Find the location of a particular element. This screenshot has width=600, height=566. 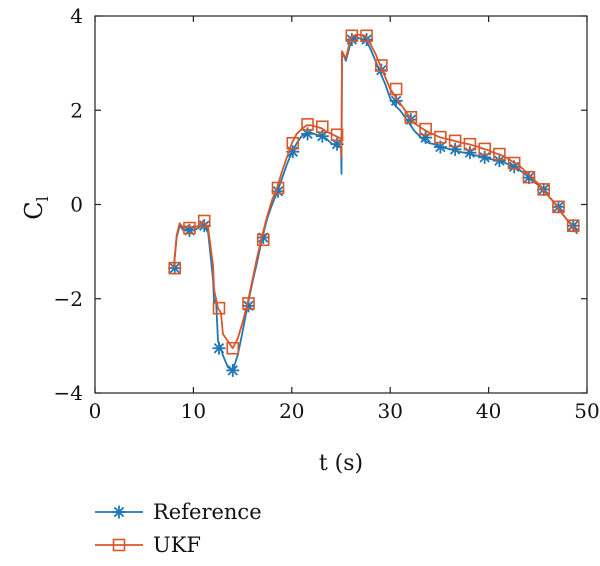

x-tick-label: 20 is located at coordinates (291, 411).